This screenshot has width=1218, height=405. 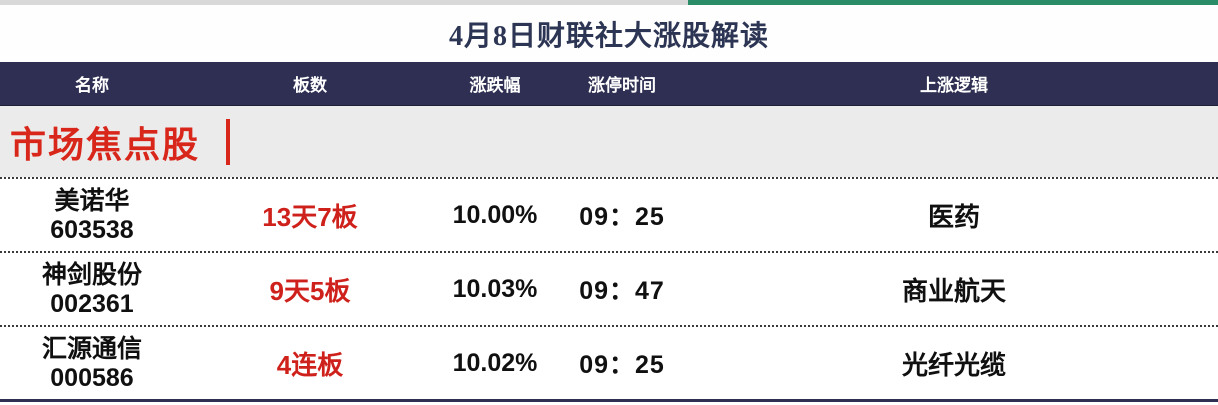 What do you see at coordinates (105, 144) in the screenshot?
I see `section-title: 市场焦点股` at bounding box center [105, 144].